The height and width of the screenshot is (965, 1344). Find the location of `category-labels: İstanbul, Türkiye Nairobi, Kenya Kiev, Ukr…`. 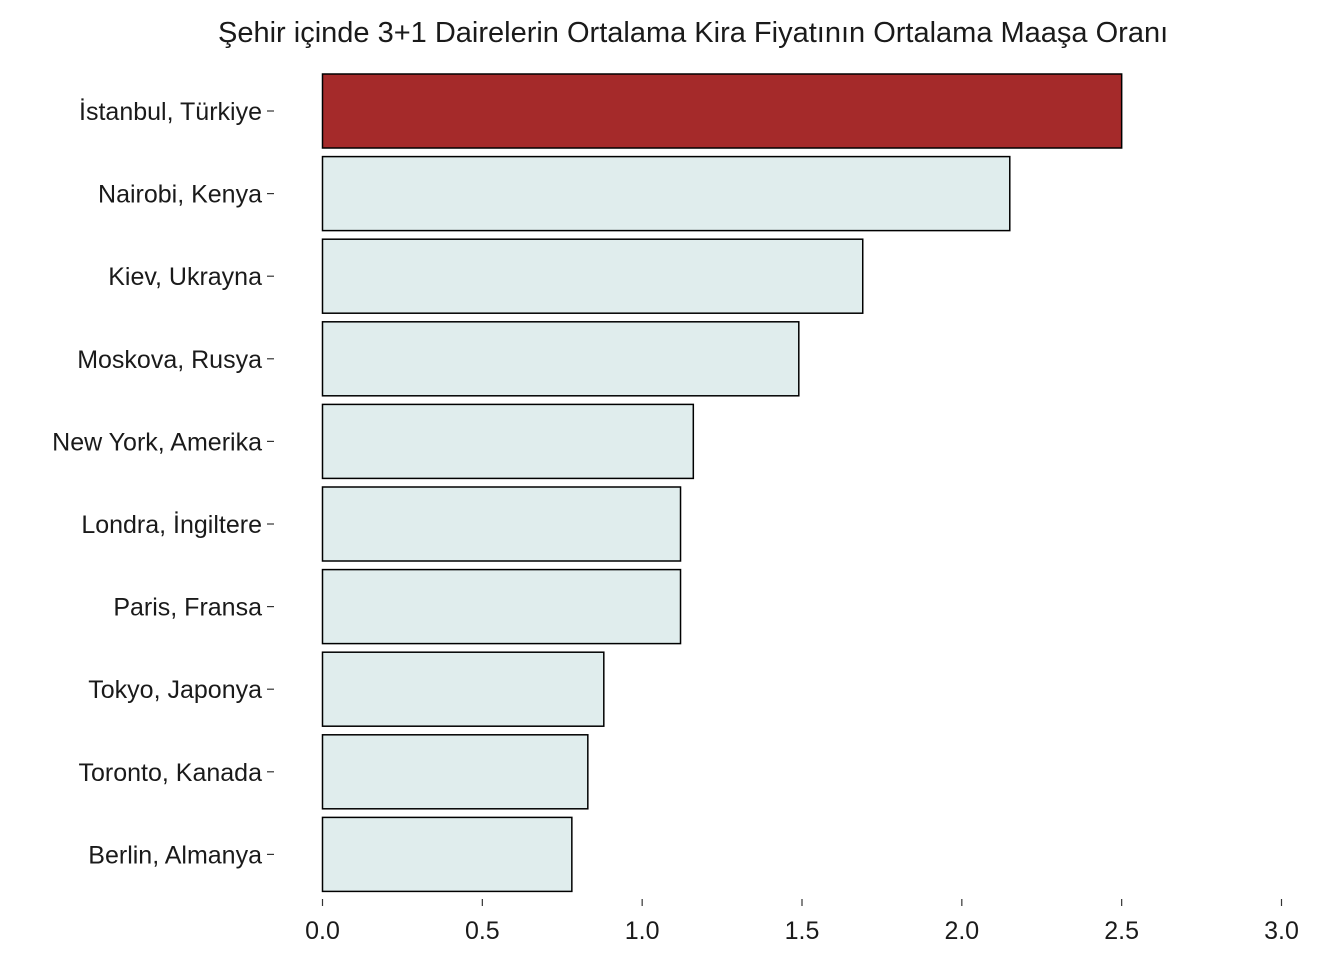

category-labels: İstanbul, Türkiye Nairobi, Kenya Kiev, Ukr… is located at coordinates (163, 483).